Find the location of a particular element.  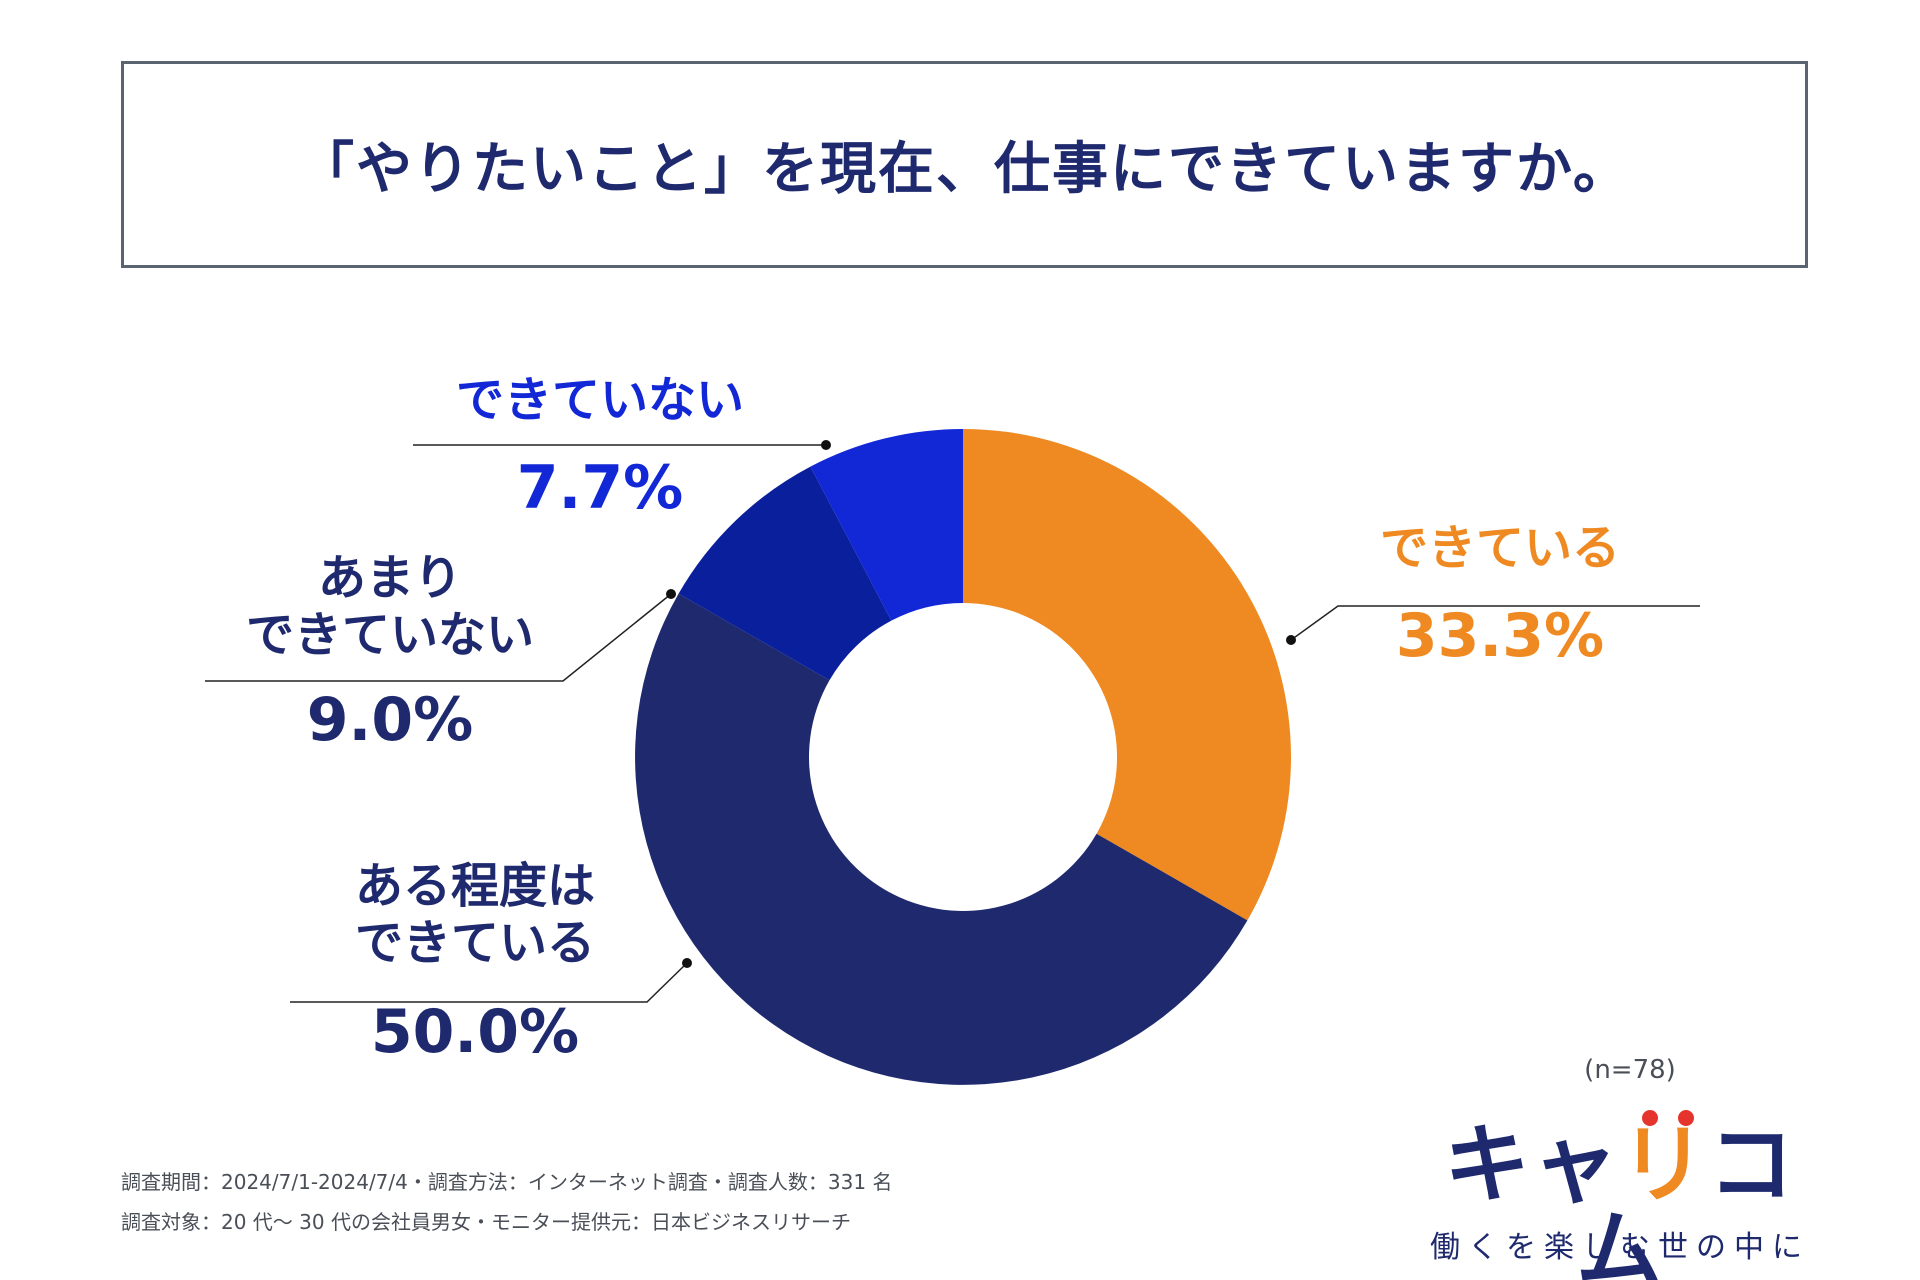

slice-dekiteinai is located at coordinates (886, 525).